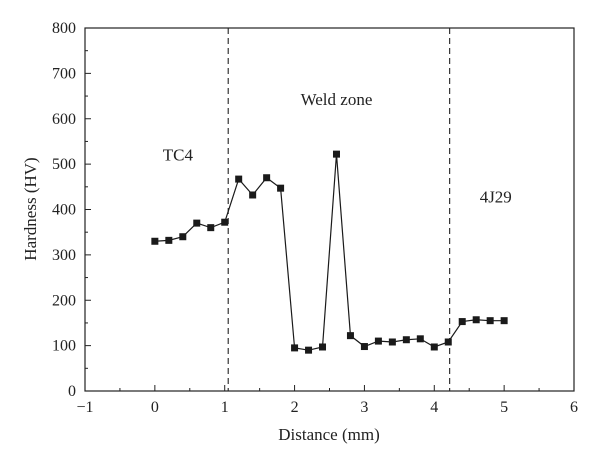 This screenshot has height=462, width=600. I want to click on annotations: TC4 Weld zone 4J29, so click(337, 148).